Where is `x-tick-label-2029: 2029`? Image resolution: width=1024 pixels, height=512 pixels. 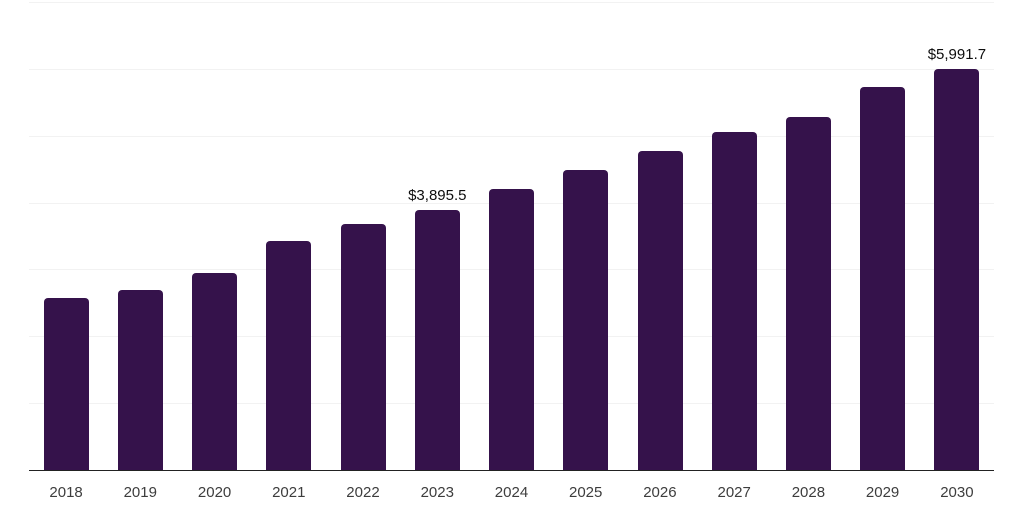 x-tick-label-2029: 2029 is located at coordinates (882, 492).